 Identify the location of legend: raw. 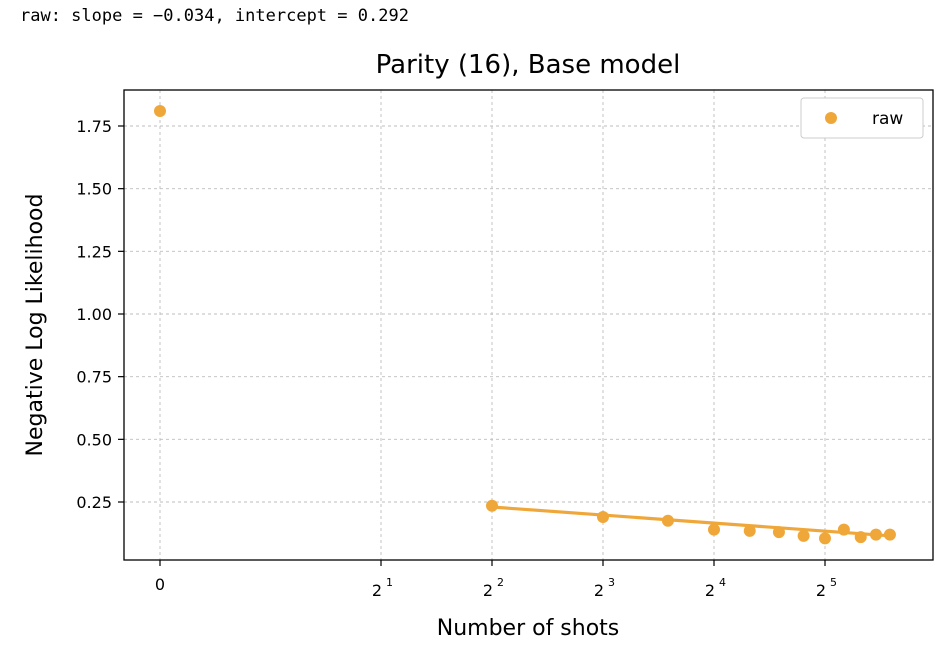
(862, 118).